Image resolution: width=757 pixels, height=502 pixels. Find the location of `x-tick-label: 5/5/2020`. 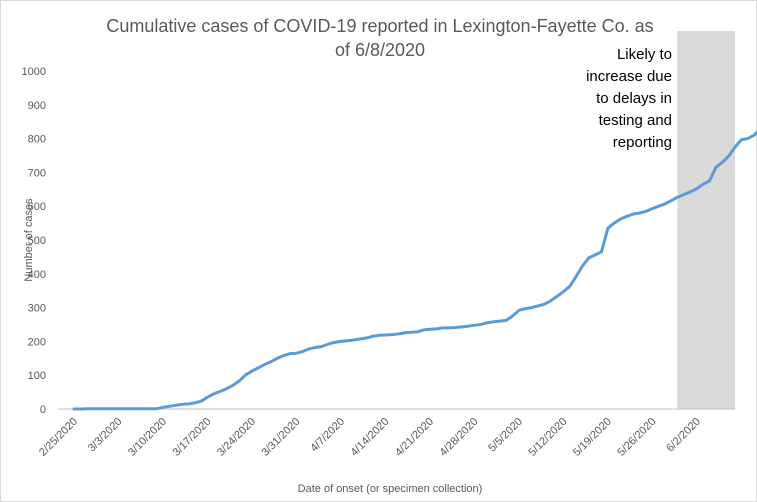

x-tick-label: 5/5/2020 is located at coordinates (505, 435).